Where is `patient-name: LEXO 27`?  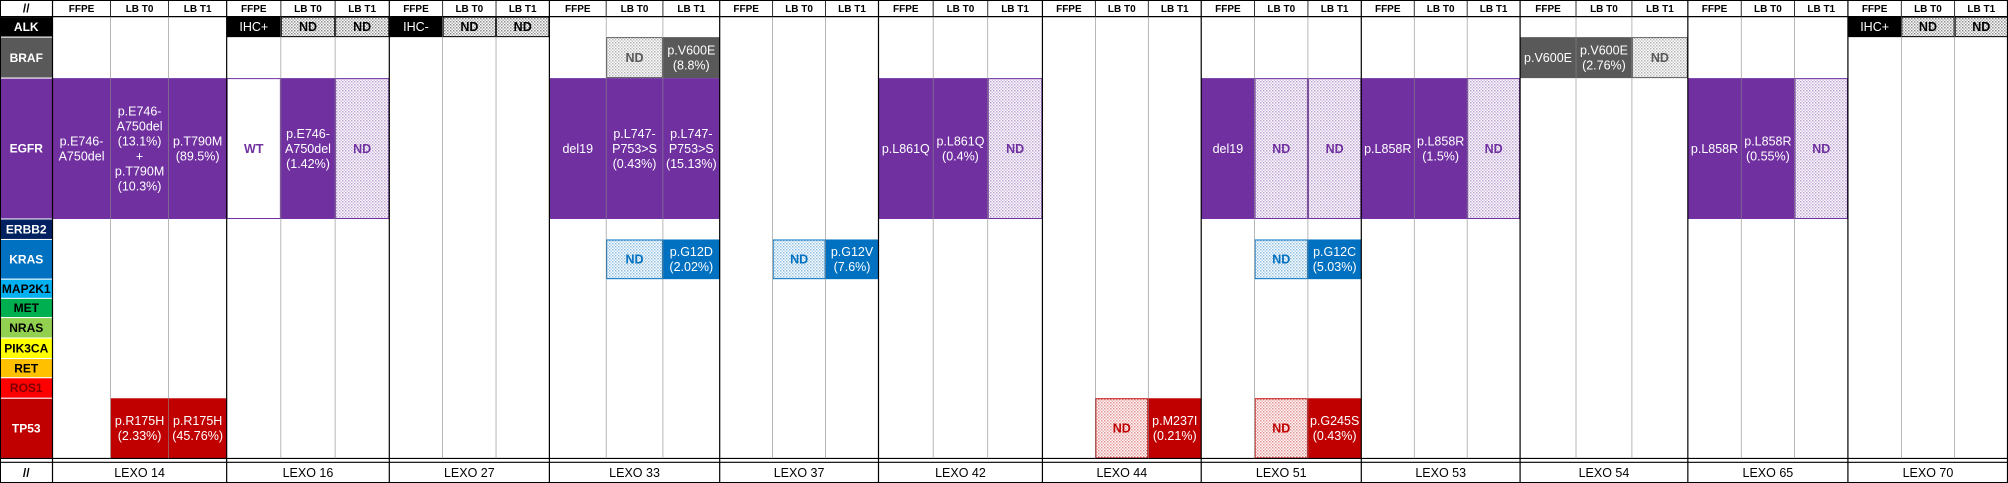
patient-name: LEXO 27 is located at coordinates (469, 473).